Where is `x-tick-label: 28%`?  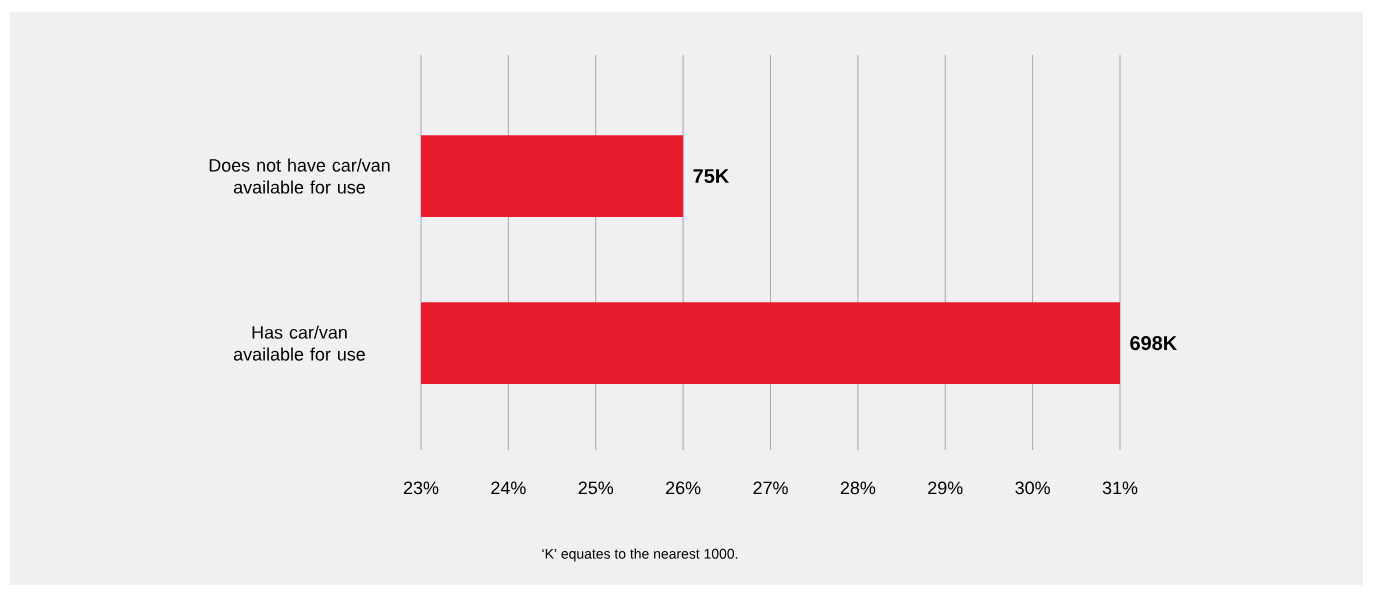 x-tick-label: 28% is located at coordinates (858, 488).